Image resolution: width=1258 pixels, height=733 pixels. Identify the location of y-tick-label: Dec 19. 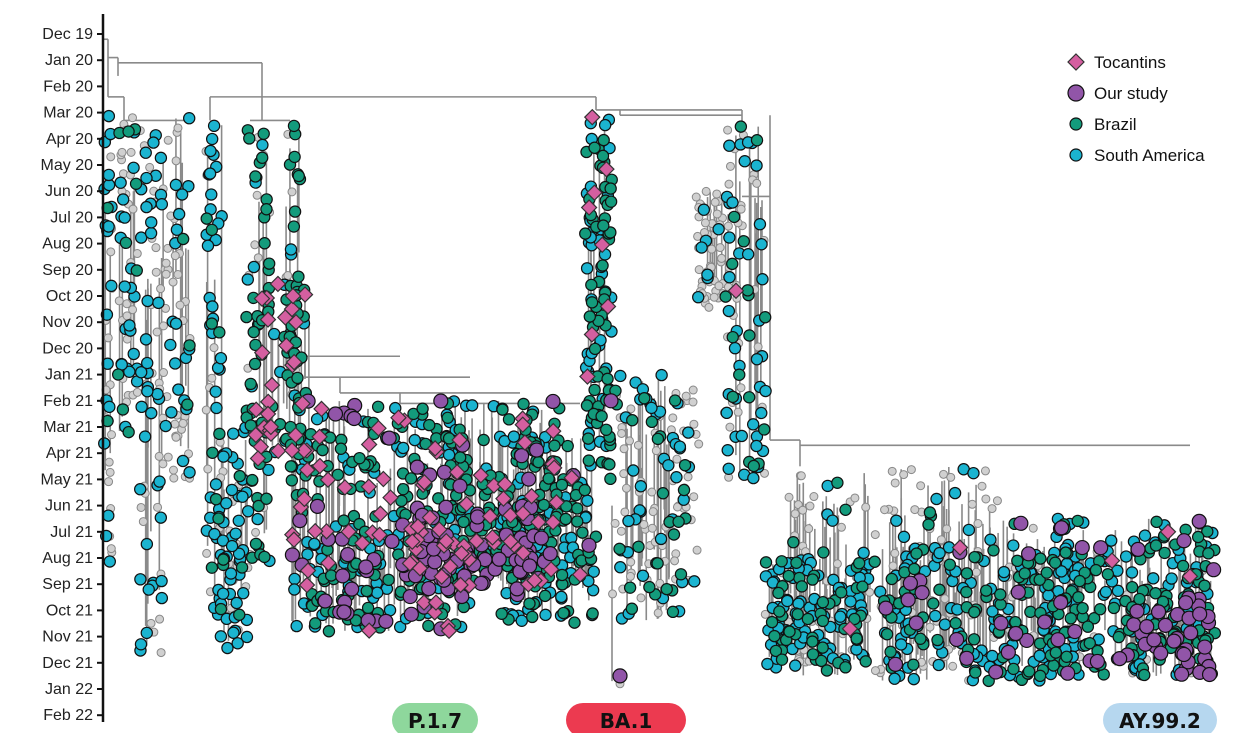
(67, 34).